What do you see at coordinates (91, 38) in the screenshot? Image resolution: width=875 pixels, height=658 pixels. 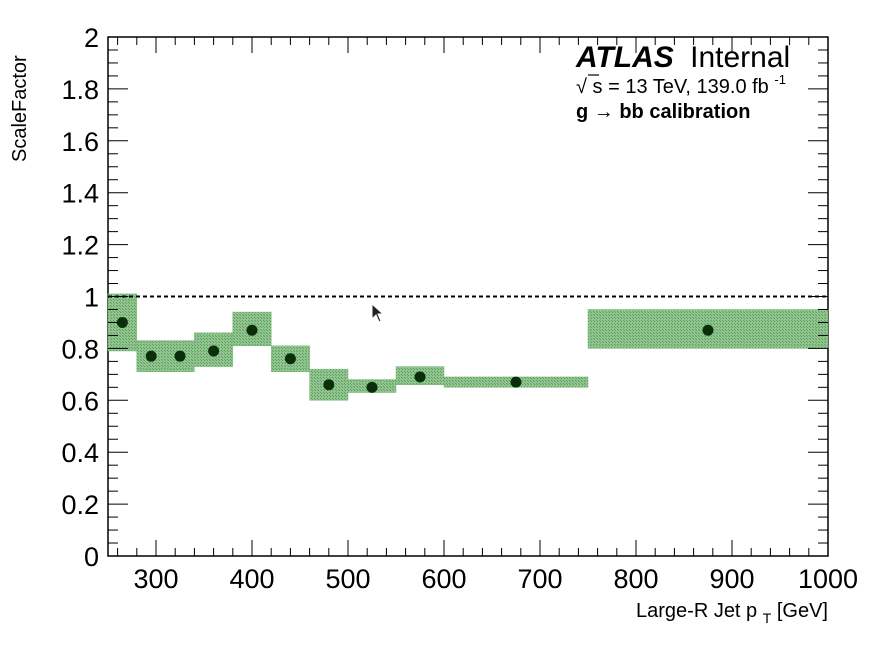 I see `y-tick-label: 2` at bounding box center [91, 38].